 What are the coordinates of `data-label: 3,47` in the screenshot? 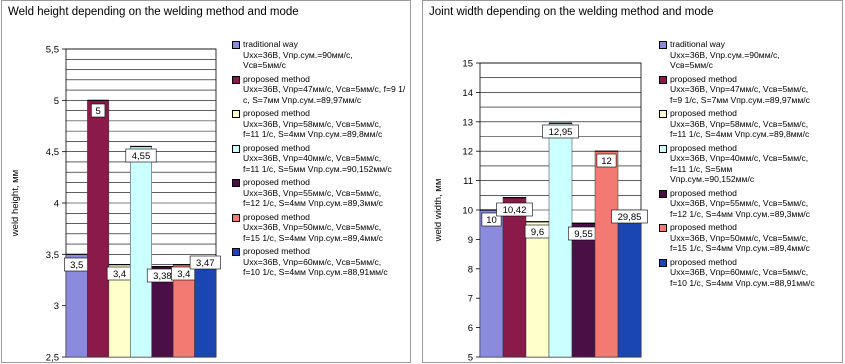 It's located at (205, 263).